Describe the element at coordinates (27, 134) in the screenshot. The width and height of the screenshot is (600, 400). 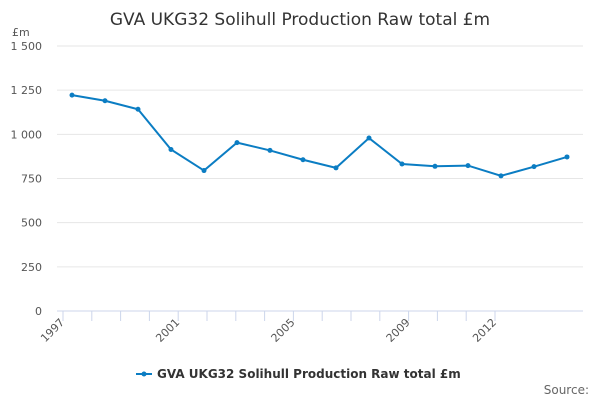
I see `y-tick-label: 1 000` at that location.